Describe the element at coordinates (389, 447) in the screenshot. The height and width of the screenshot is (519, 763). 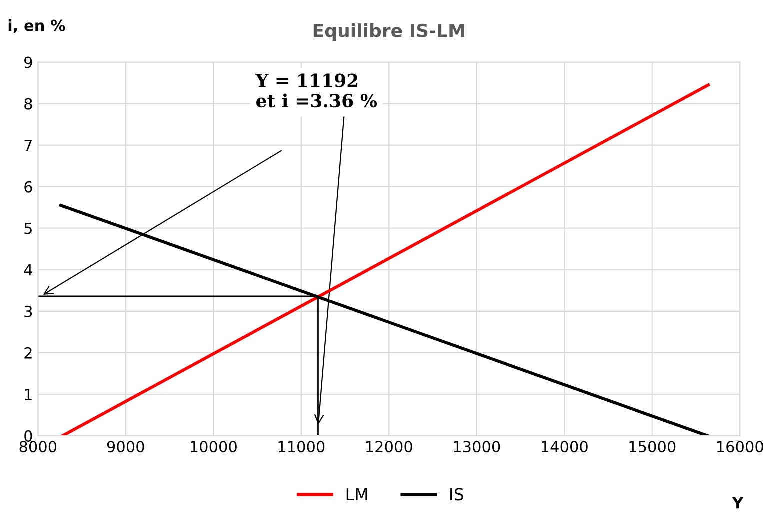
I see `x-tick-label: 12000` at that location.